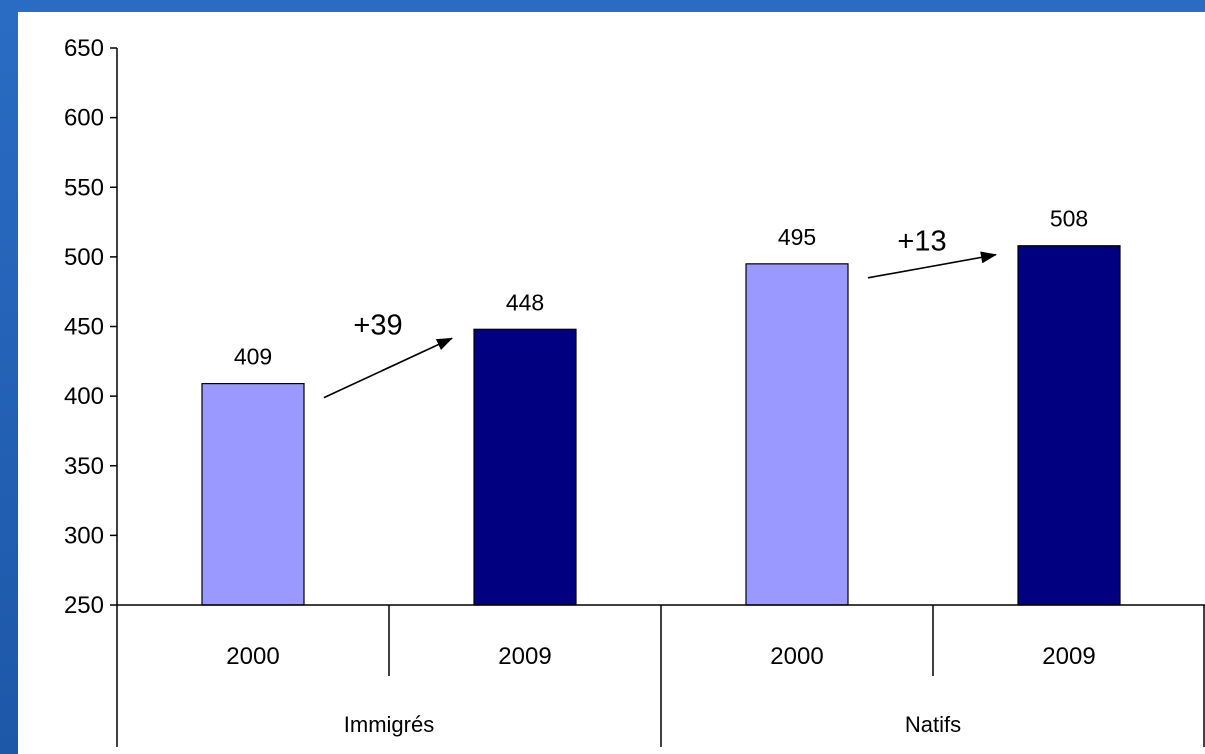 The width and height of the screenshot is (1205, 754). What do you see at coordinates (84, 187) in the screenshot?
I see `y-tick-label: 550` at bounding box center [84, 187].